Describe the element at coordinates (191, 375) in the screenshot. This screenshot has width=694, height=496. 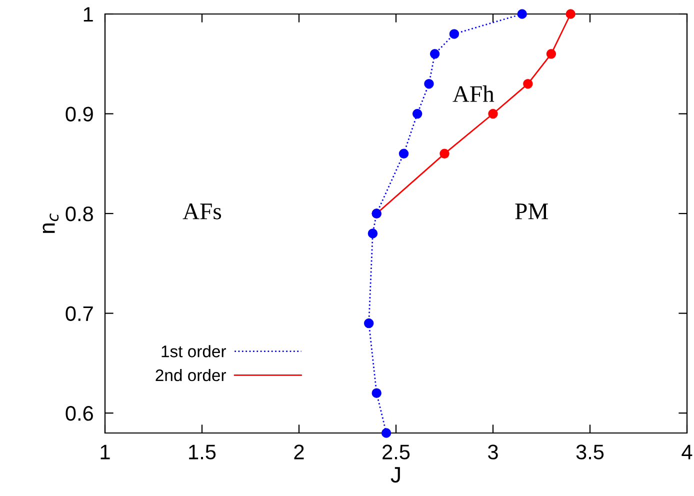
I see `legend-label: 2nd order` at that location.